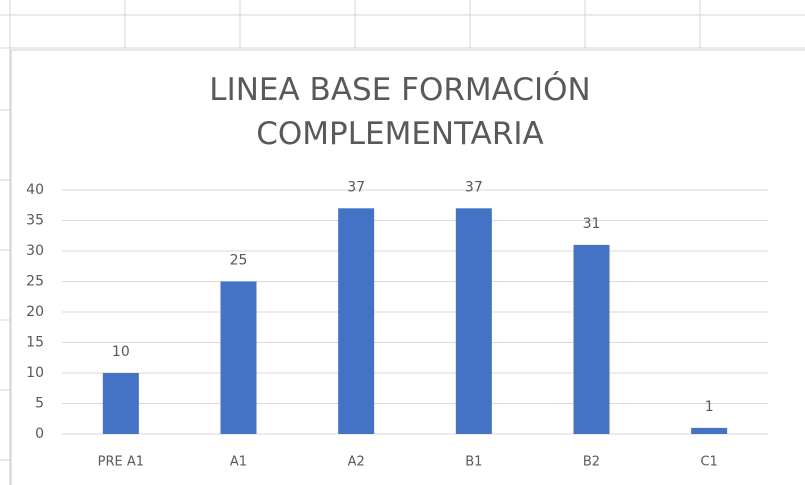 This screenshot has width=805, height=485. What do you see at coordinates (35, 312) in the screenshot?
I see `y-tick-label: 20` at bounding box center [35, 312].